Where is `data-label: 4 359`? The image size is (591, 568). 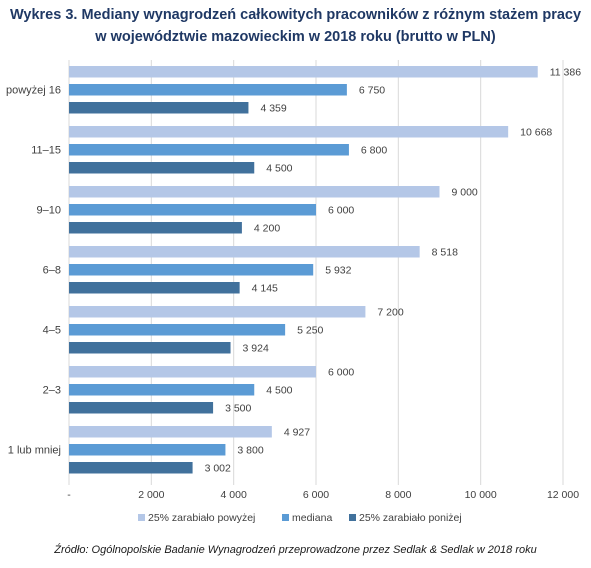 data-label: 4 359 is located at coordinates (273, 109).